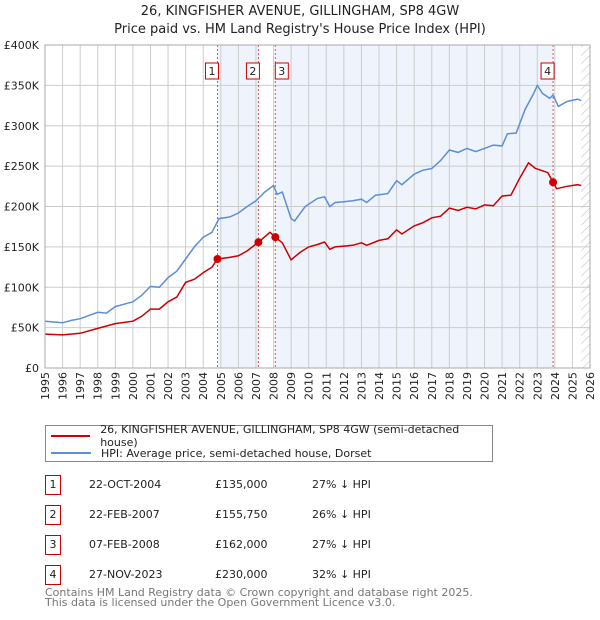  I want to click on legend-swatch-hpi, so click(71, 453).